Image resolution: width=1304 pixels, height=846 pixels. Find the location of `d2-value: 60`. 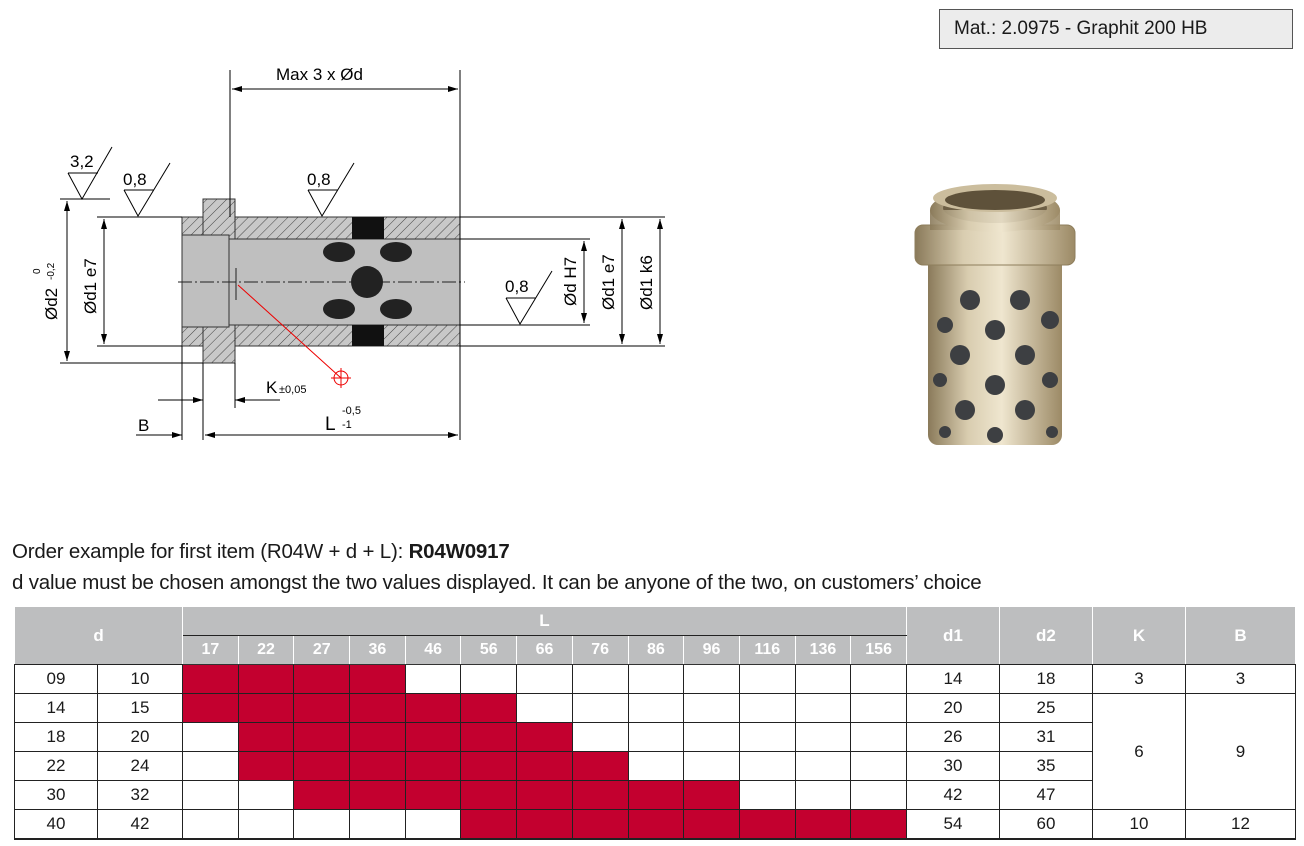

d2-value: 60 is located at coordinates (1045, 824).